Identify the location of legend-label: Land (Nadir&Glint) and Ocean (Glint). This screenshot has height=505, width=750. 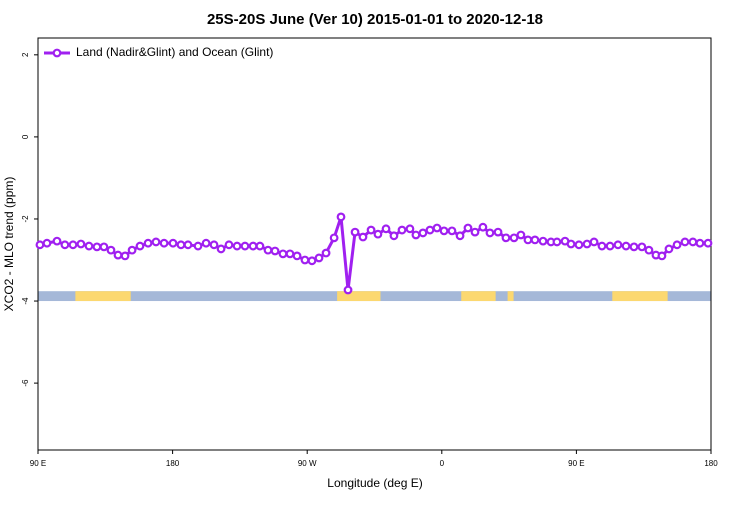
(174, 52).